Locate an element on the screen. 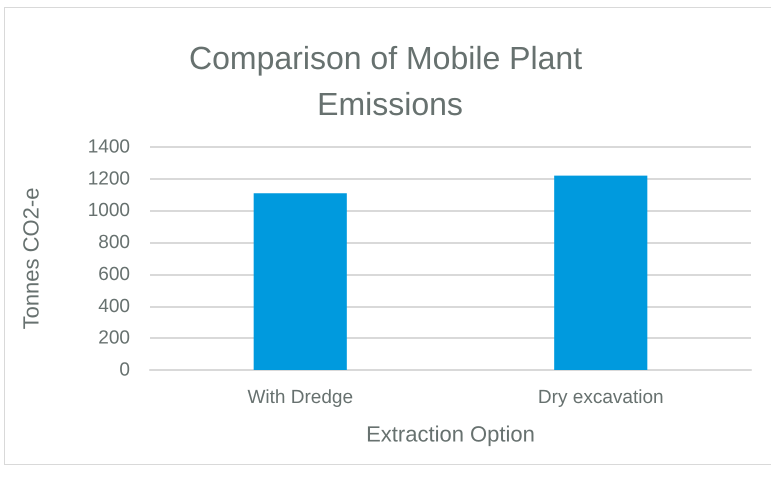 The image size is (771, 479). y-tick-label: 1400 is located at coordinates (109, 147).